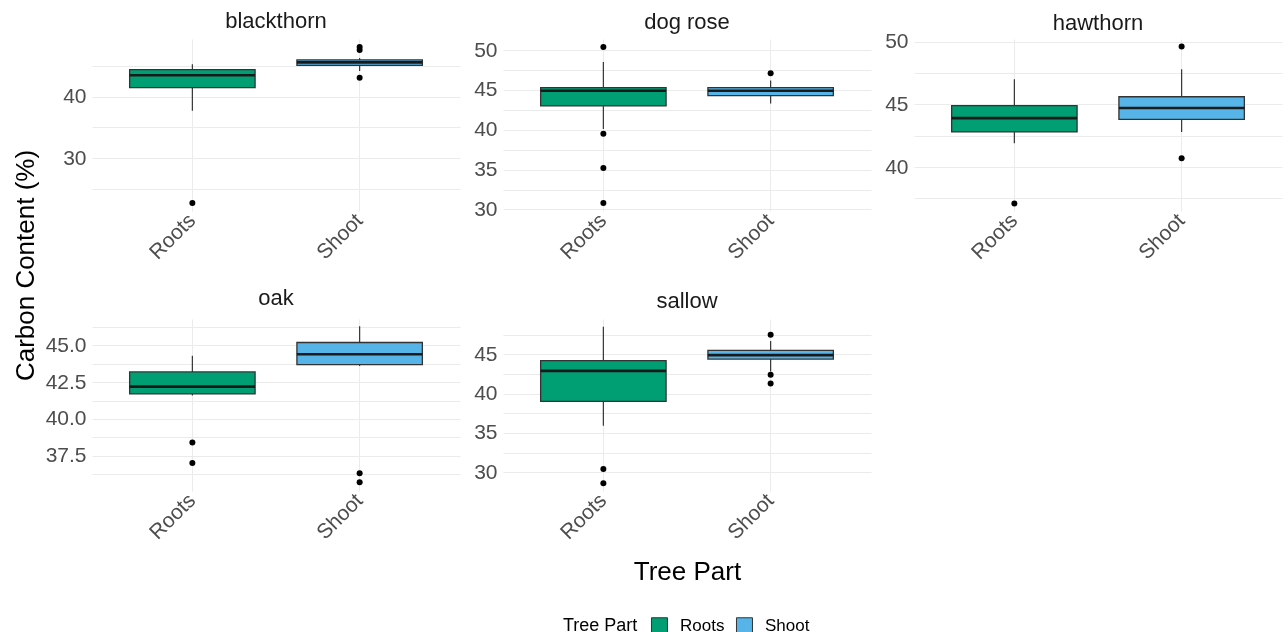 This screenshot has width=1288, height=632. Describe the element at coordinates (276, 20) in the screenshot. I see `chart-title: blackthorn` at that location.